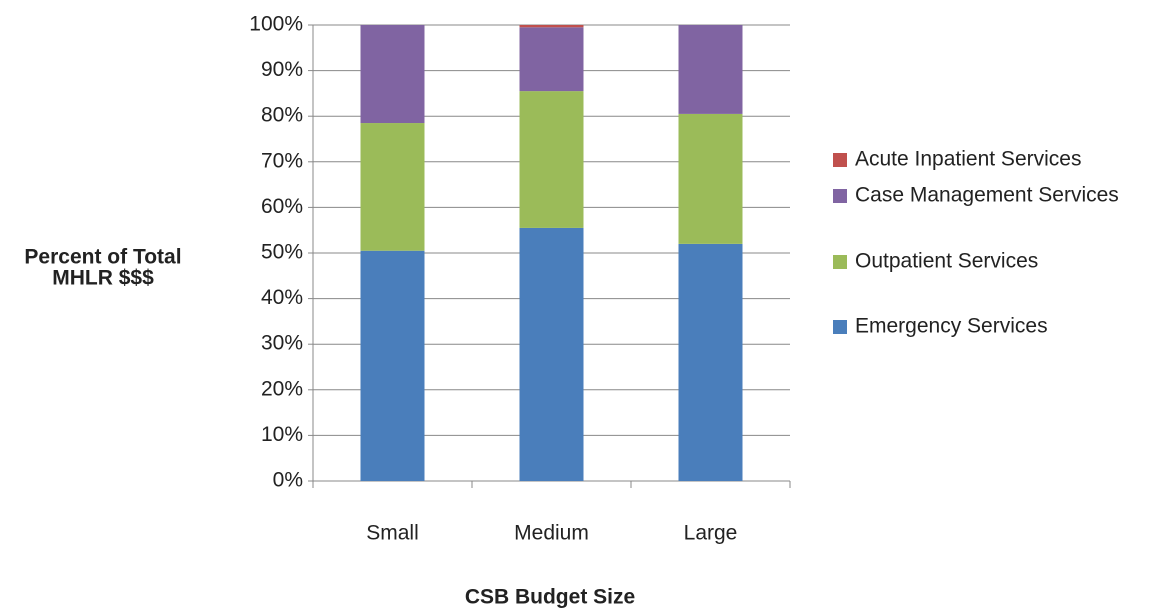 Image resolution: width=1169 pixels, height=612 pixels. I want to click on y-tick-label: 70%, so click(282, 160).